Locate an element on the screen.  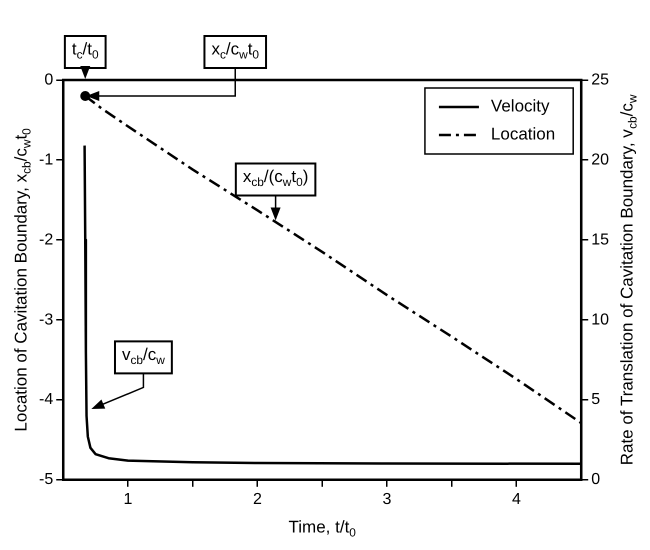
y-tick-label: -2 is located at coordinates (46, 239).